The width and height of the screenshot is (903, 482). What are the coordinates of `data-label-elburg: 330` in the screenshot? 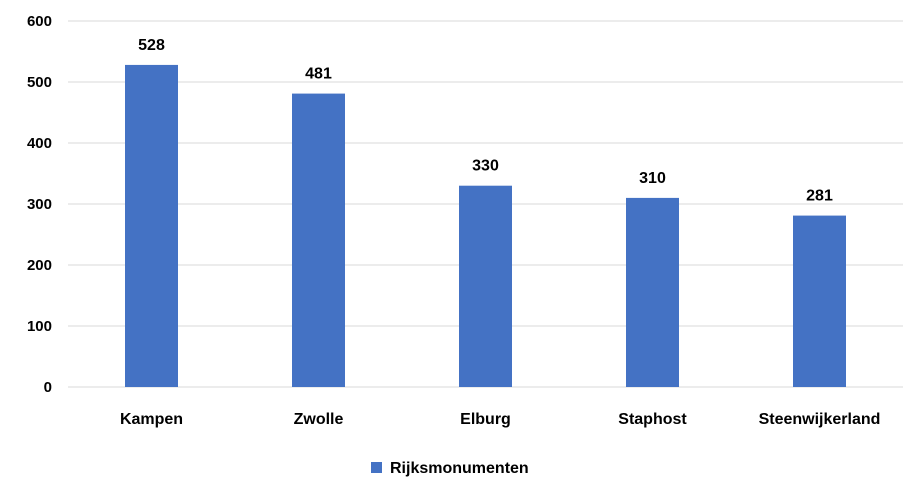 It's located at (485, 166).